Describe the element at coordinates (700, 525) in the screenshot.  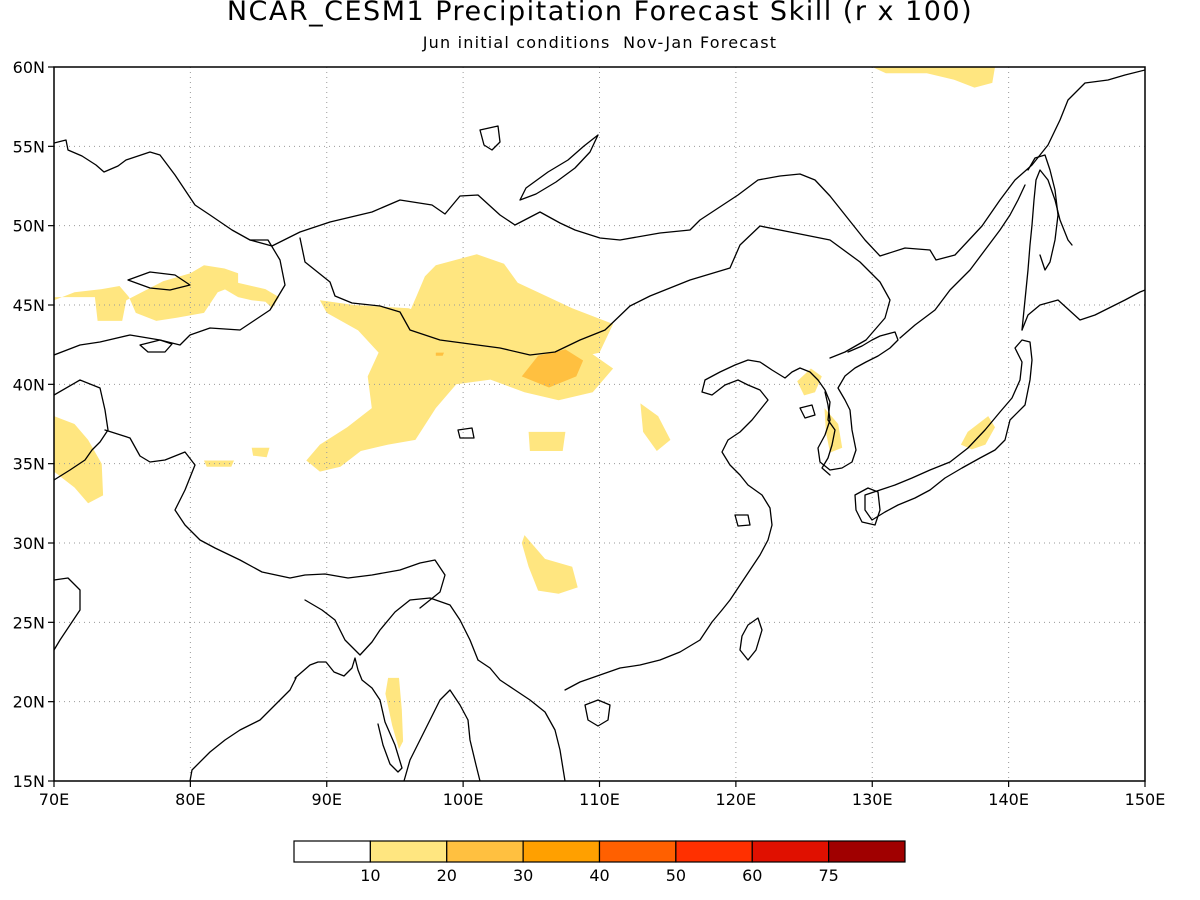
I see `south-china-coast` at that location.